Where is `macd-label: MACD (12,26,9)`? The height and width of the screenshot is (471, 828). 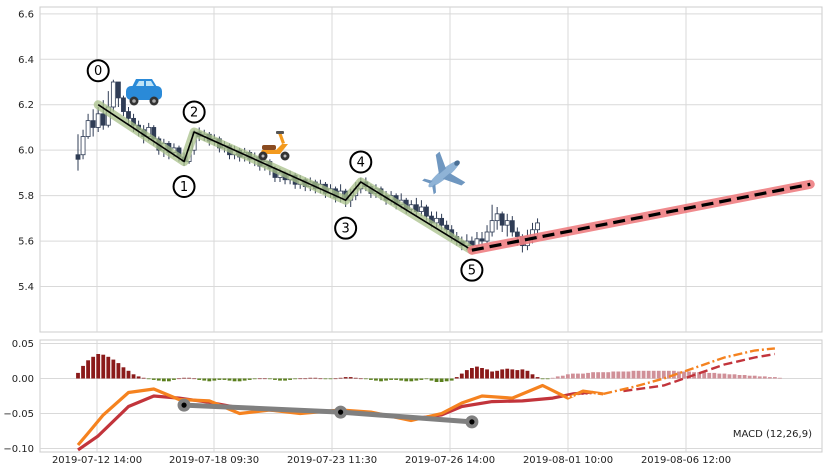 macd-label: MACD (12,26,9) is located at coordinates (772, 434).